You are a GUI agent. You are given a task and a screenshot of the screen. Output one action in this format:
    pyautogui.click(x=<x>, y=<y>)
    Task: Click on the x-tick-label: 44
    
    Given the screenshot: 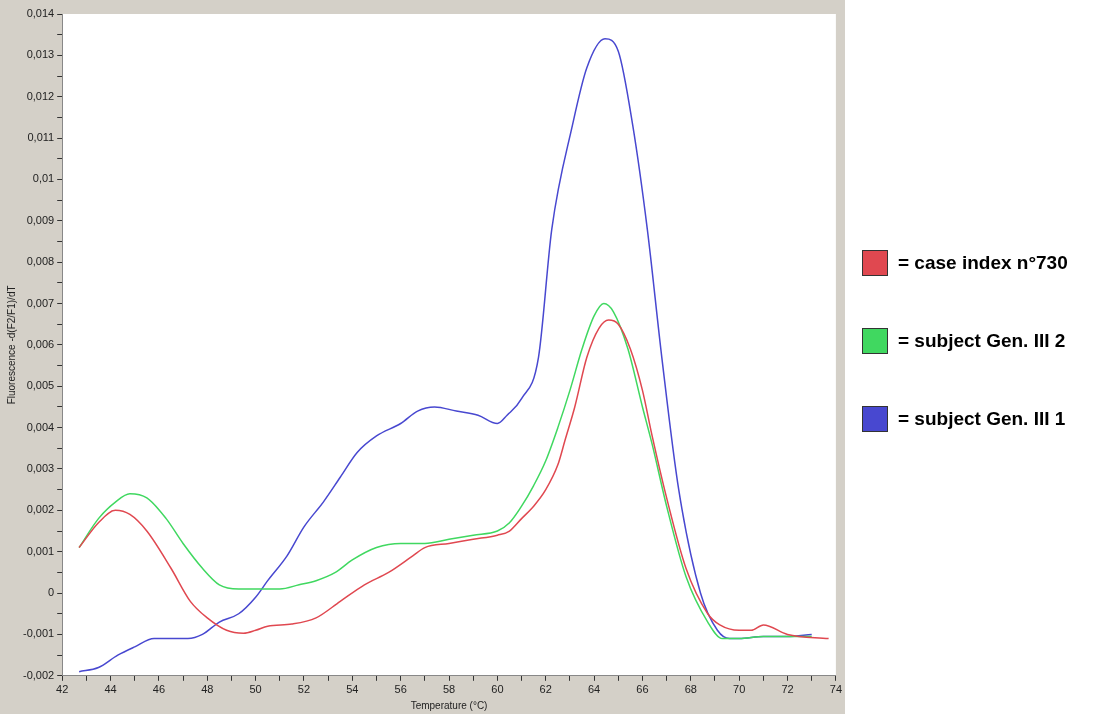 What is the action you would take?
    pyautogui.click(x=110, y=689)
    